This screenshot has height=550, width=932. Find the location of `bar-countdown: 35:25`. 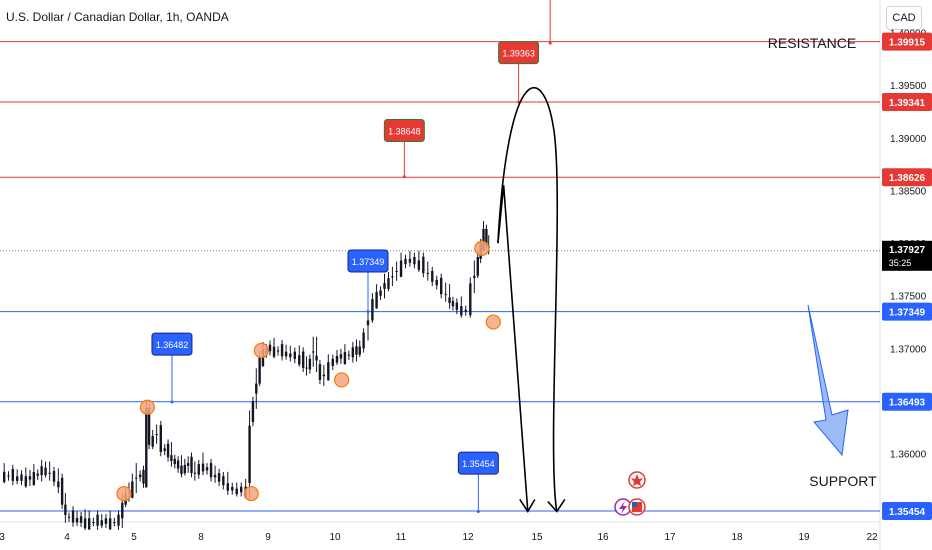

bar-countdown: 35:25 is located at coordinates (900, 263).